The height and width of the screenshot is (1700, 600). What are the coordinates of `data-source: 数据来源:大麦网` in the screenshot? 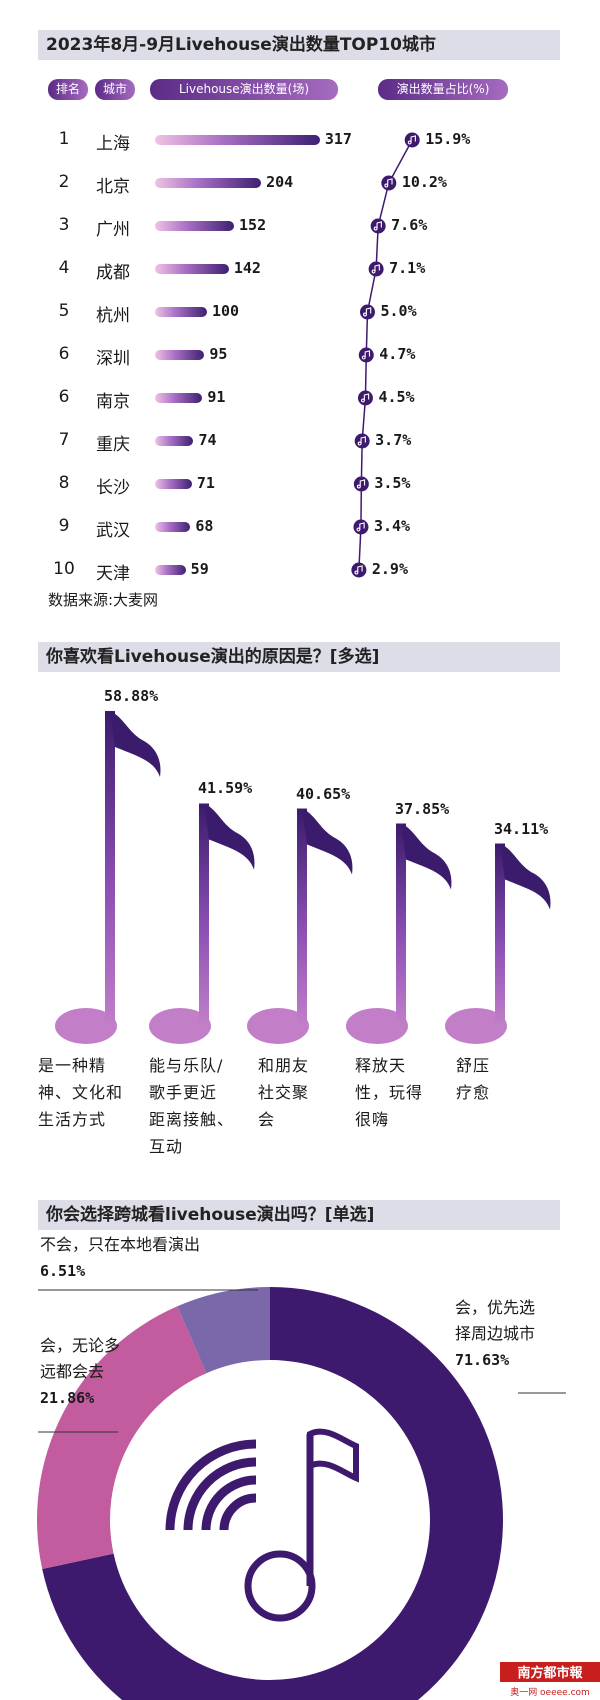 It's located at (103, 600).